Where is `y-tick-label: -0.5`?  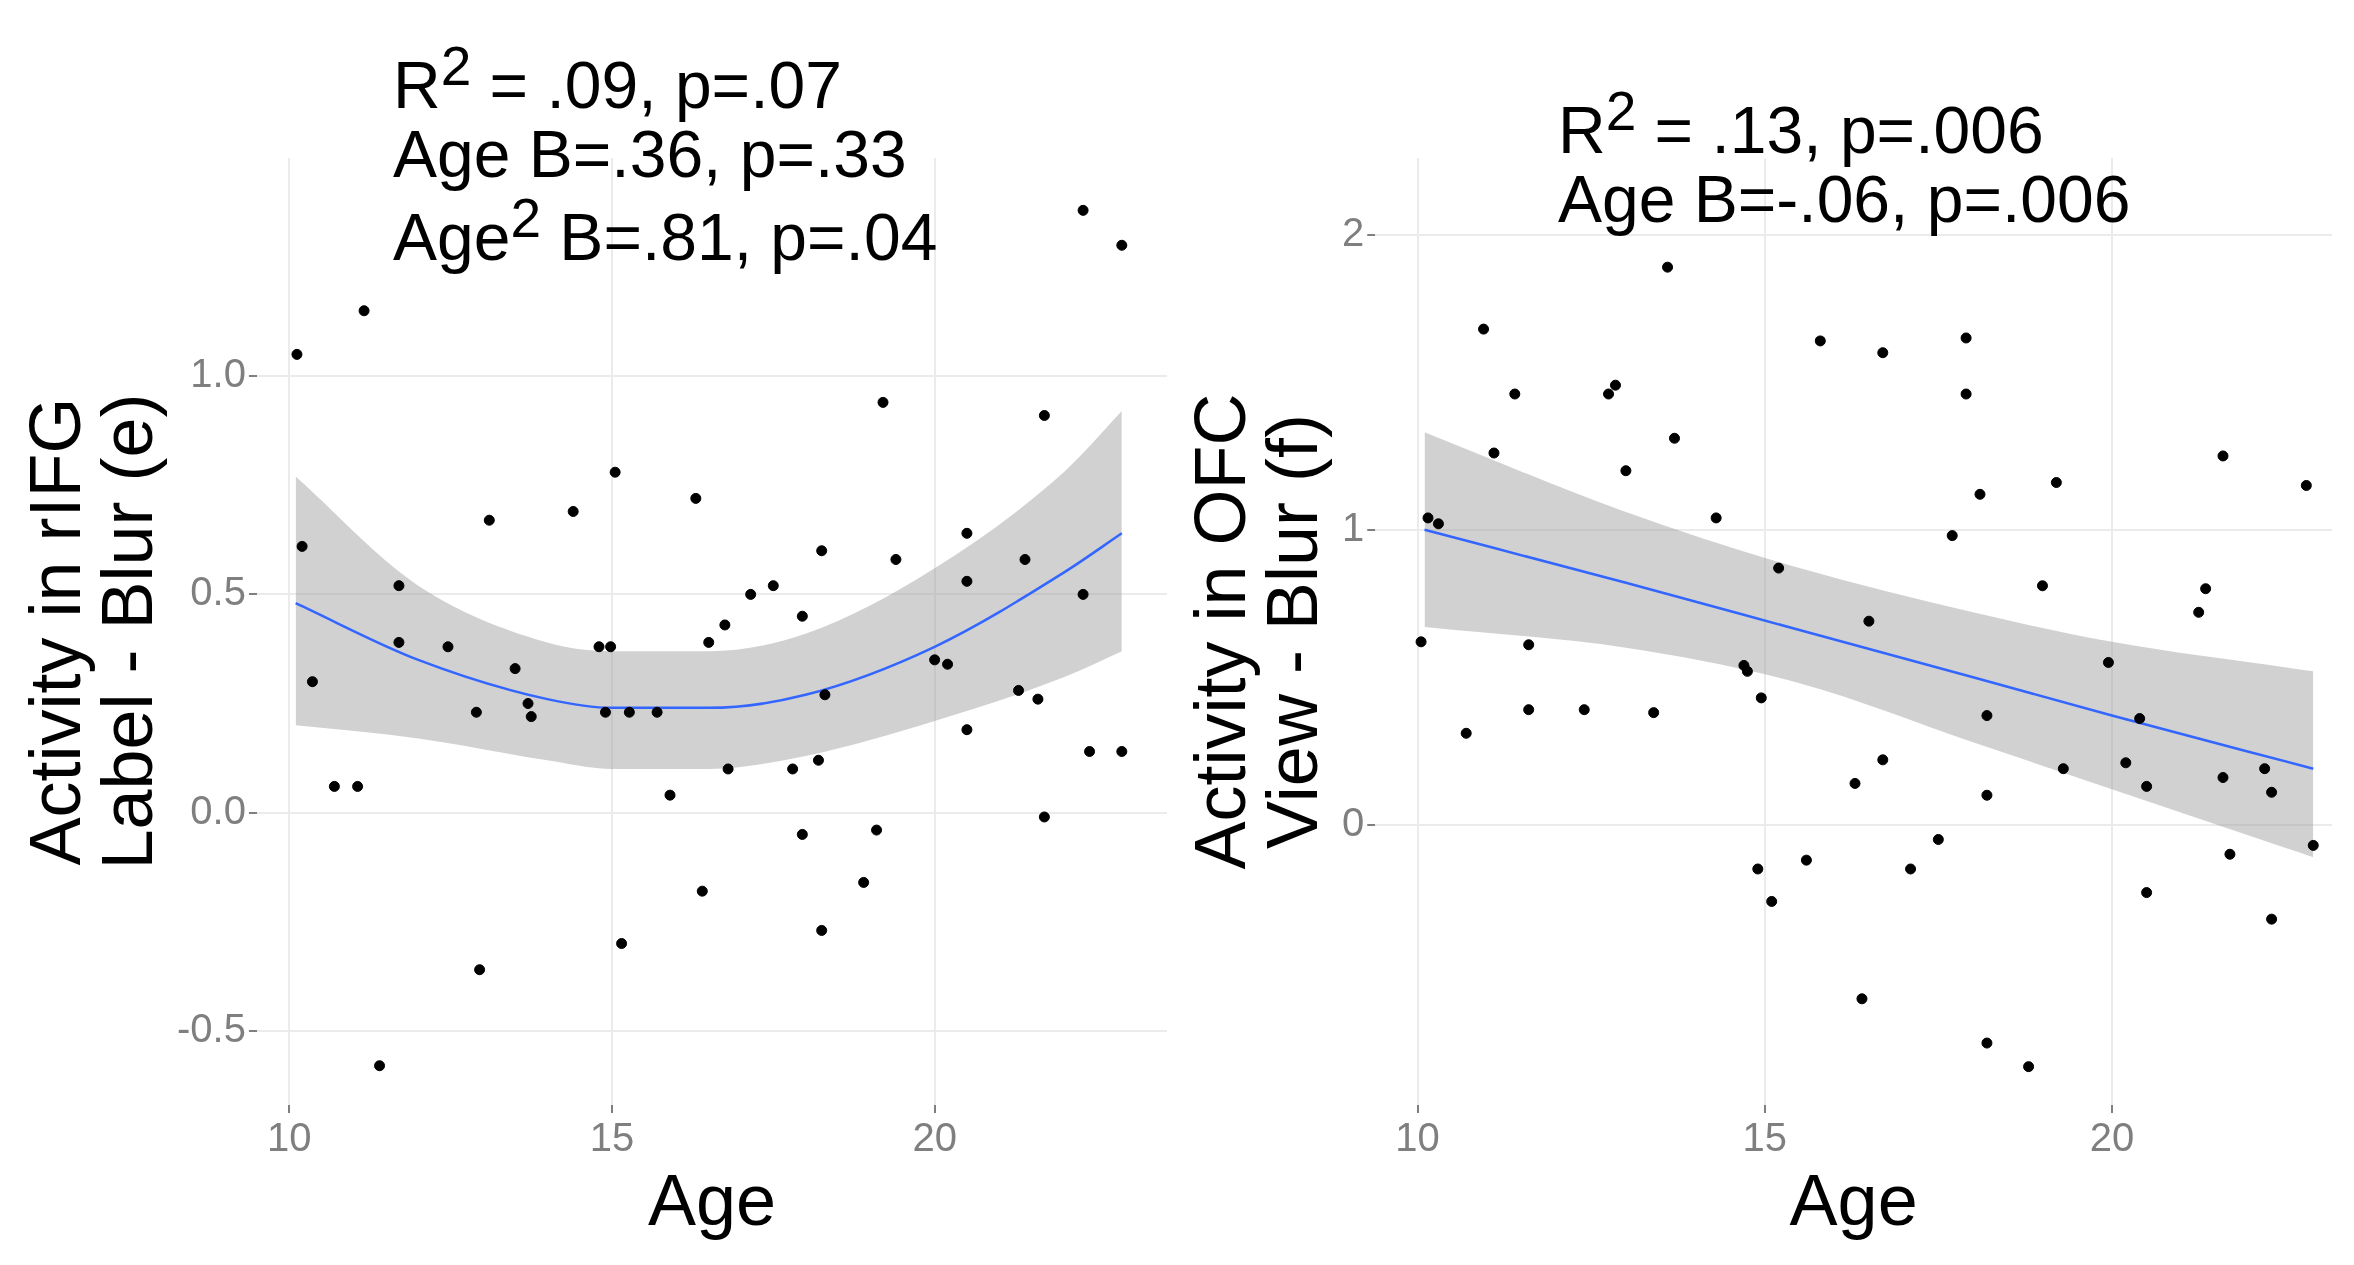
y-tick-label: -0.5 is located at coordinates (211, 1027).